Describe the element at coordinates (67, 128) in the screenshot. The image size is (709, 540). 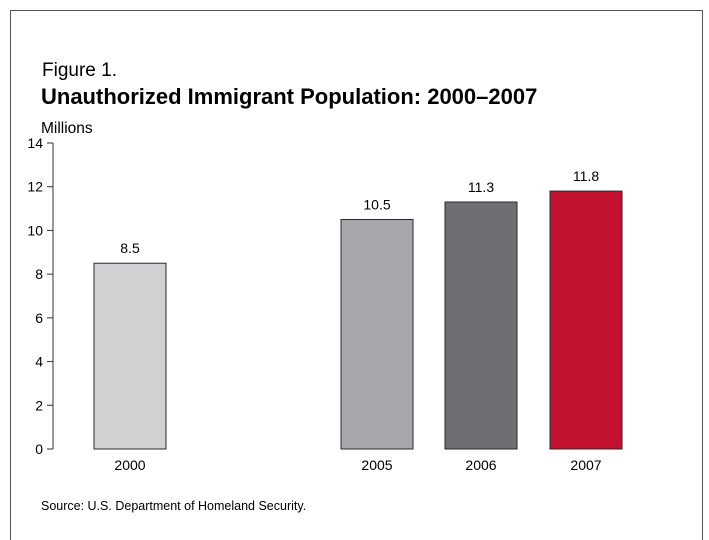
I see `y-axis-unit-label: Millions` at that location.